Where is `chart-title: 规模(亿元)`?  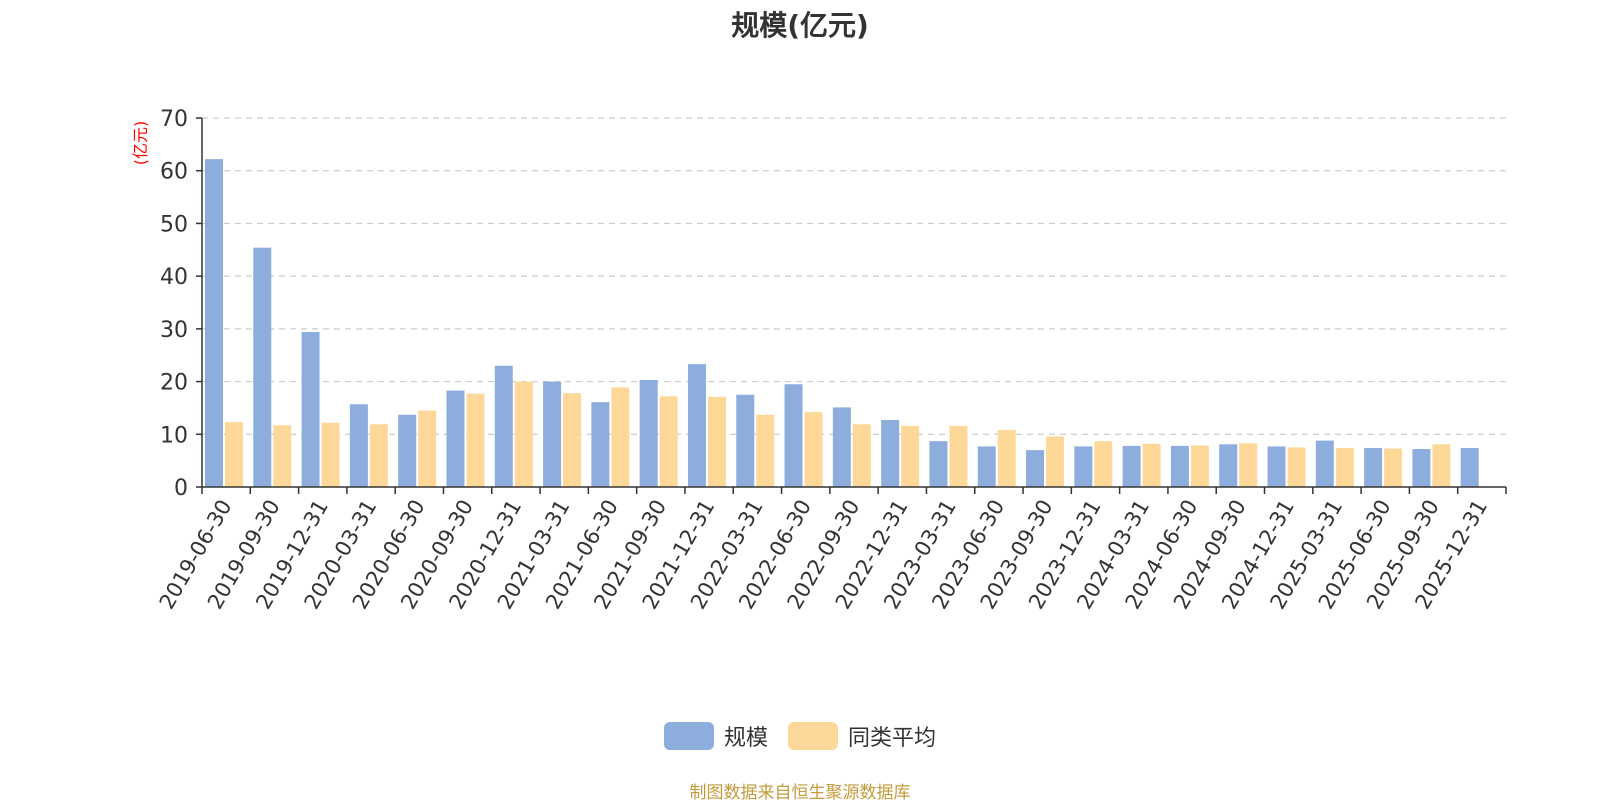
chart-title: 规模(亿元) is located at coordinates (800, 25).